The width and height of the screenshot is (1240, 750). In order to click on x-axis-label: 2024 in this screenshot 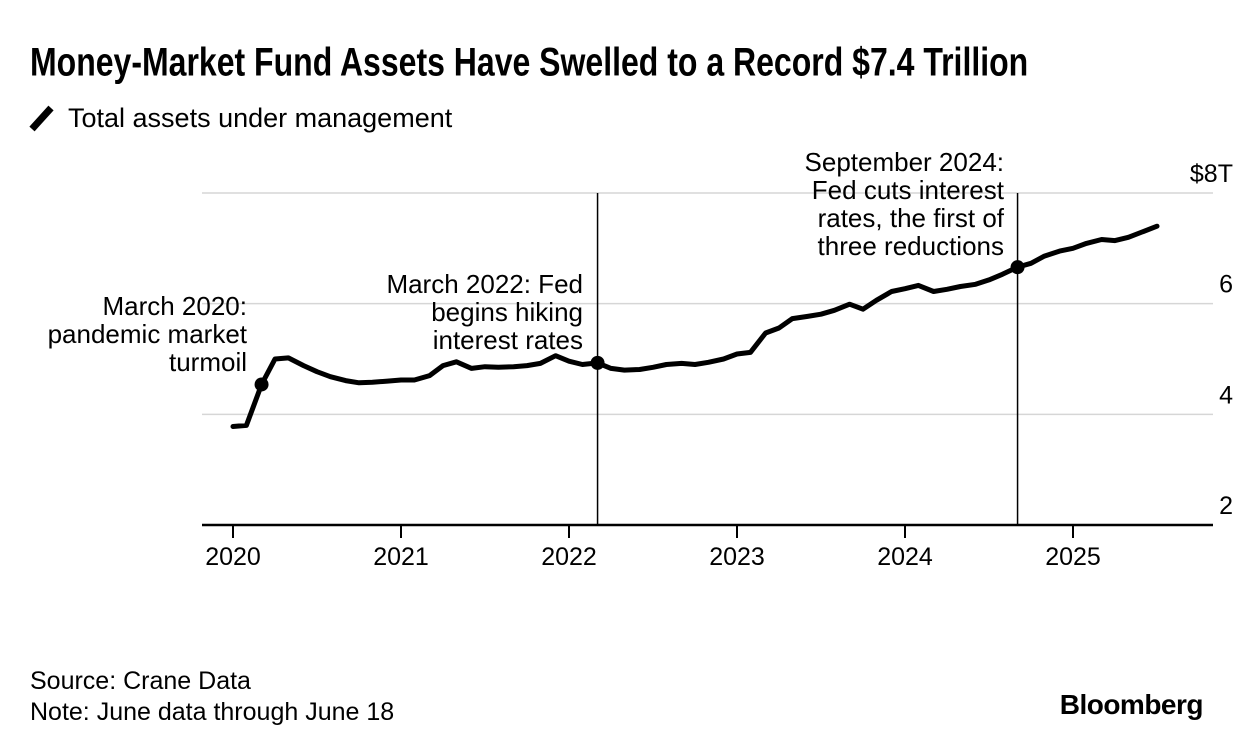, I will do `click(905, 557)`.